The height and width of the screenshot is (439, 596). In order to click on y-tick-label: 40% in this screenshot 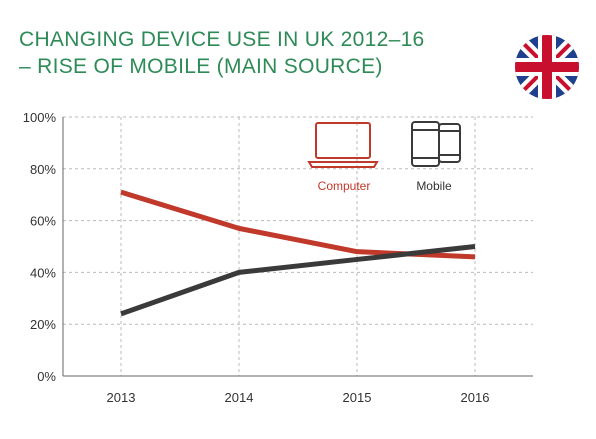, I will do `click(43, 272)`.